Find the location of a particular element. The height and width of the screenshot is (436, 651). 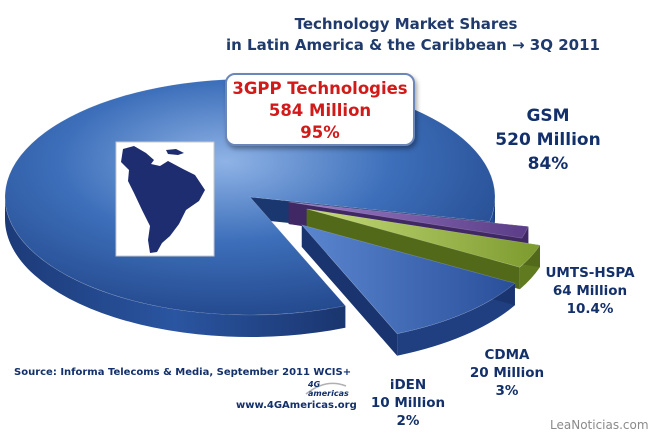

iden-label: iDEN 10 Million 2% is located at coordinates (408, 403).